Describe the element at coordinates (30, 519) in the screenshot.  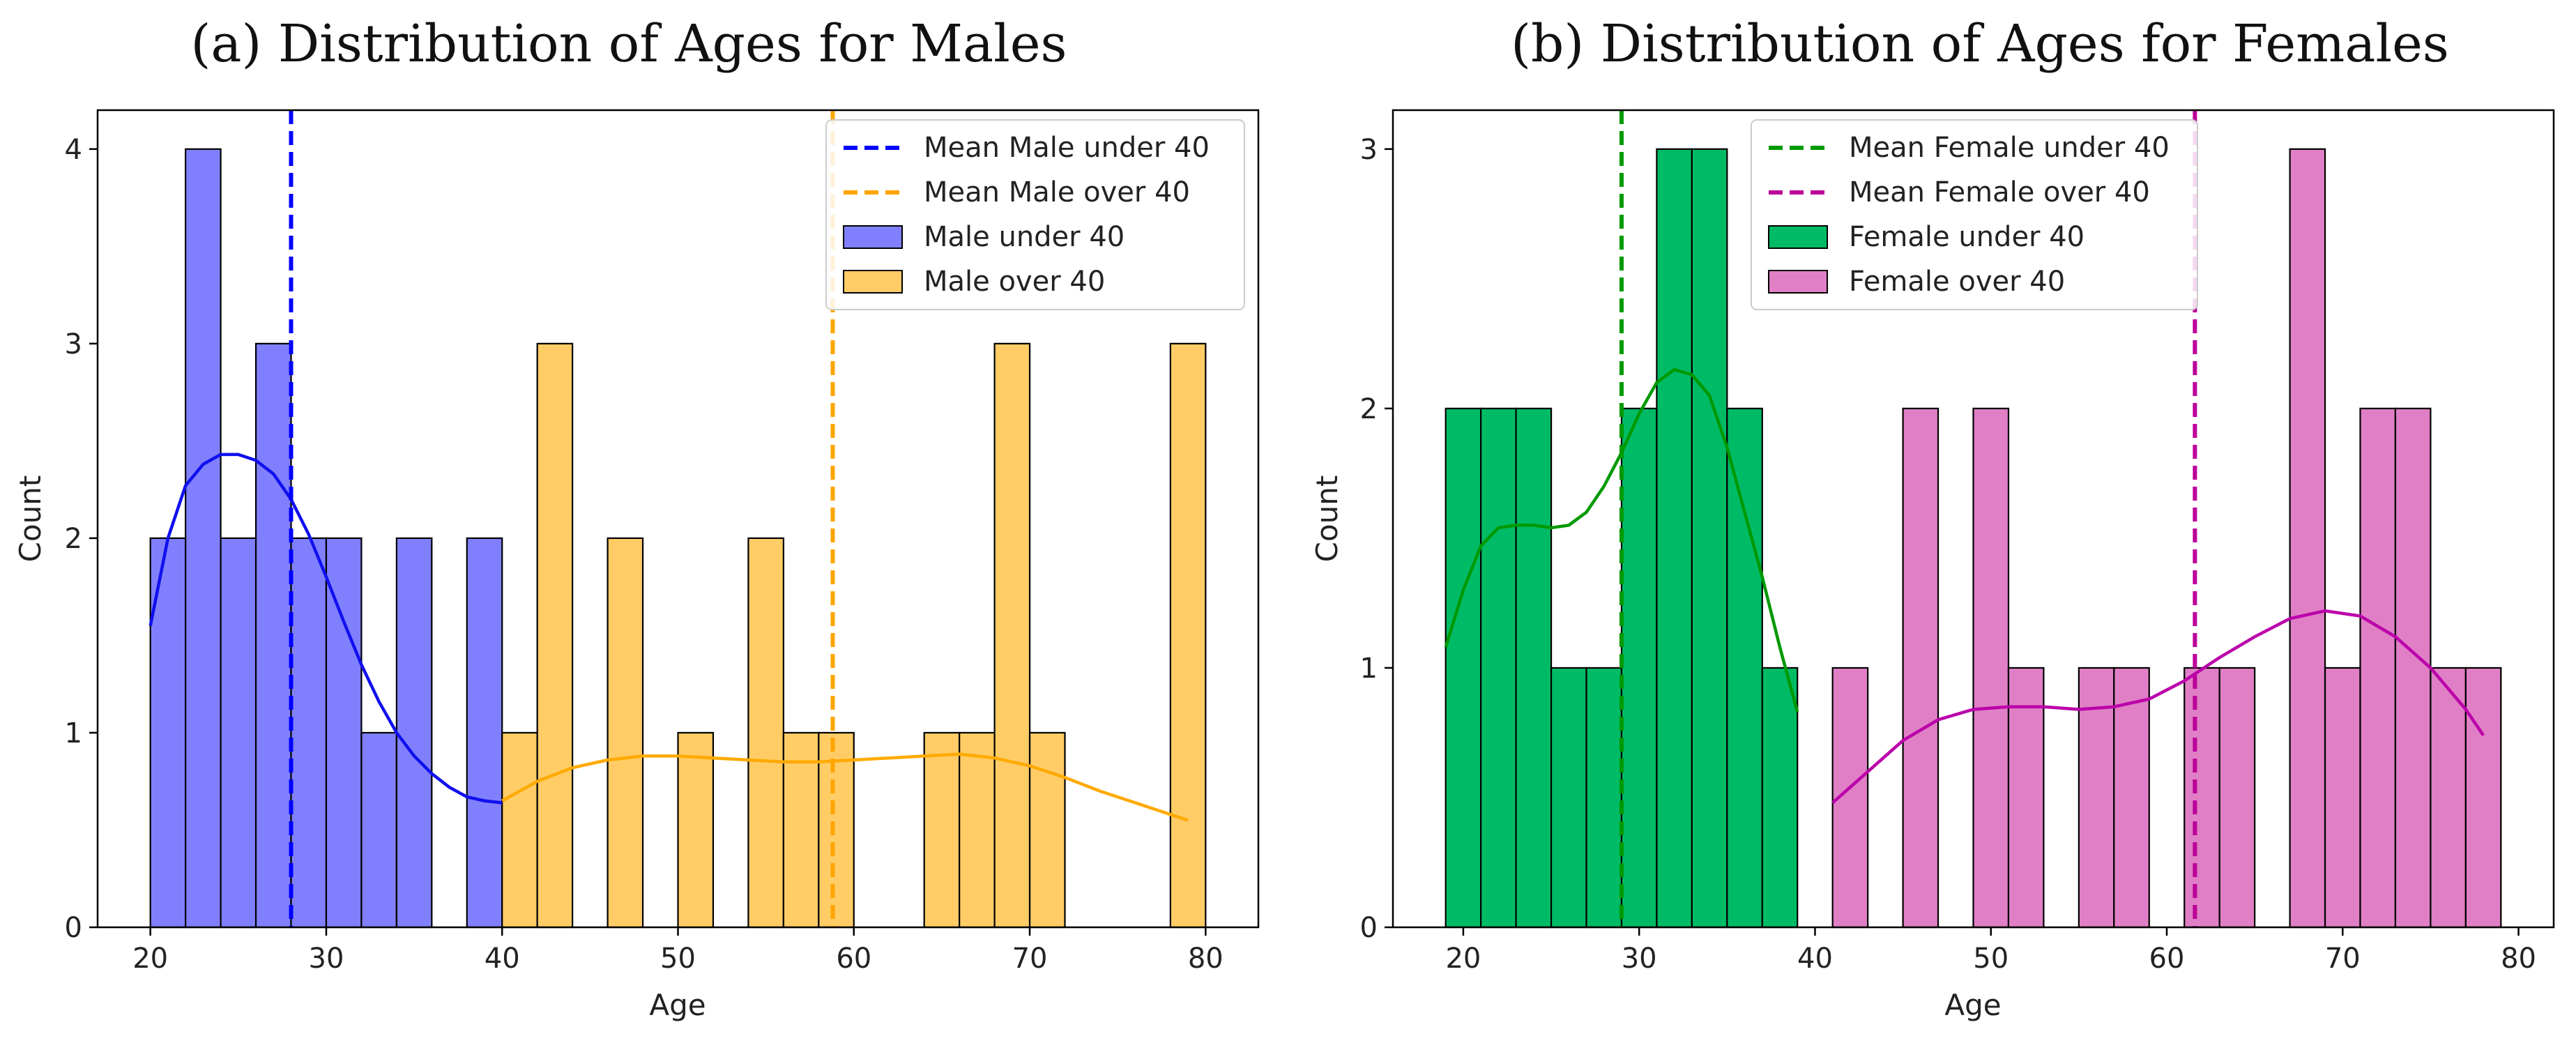
I see `y-axis-label-males: Count` at that location.